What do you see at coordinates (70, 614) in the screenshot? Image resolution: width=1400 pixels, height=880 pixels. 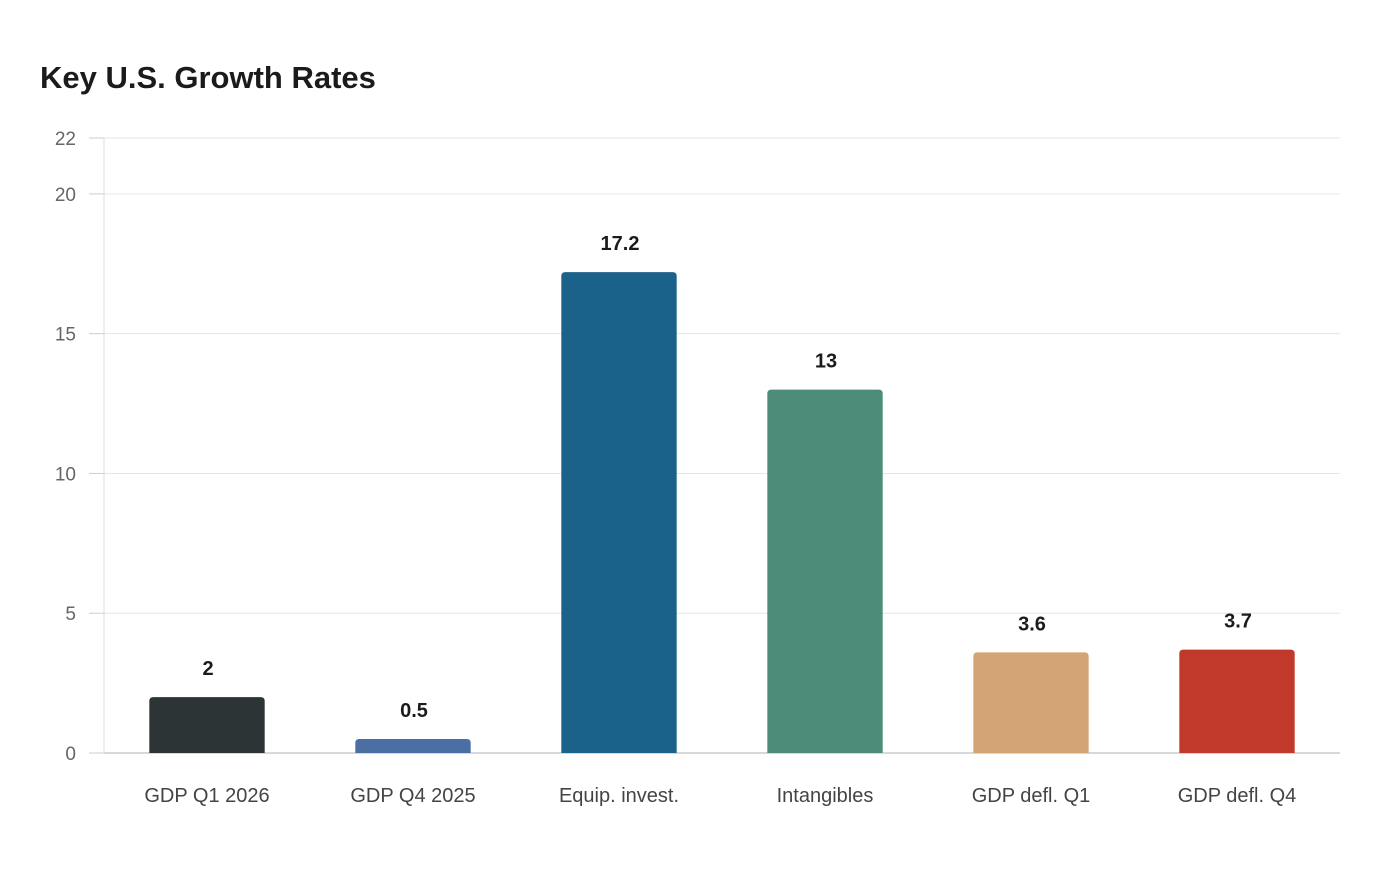 I see `y-tick-label: 5` at bounding box center [70, 614].